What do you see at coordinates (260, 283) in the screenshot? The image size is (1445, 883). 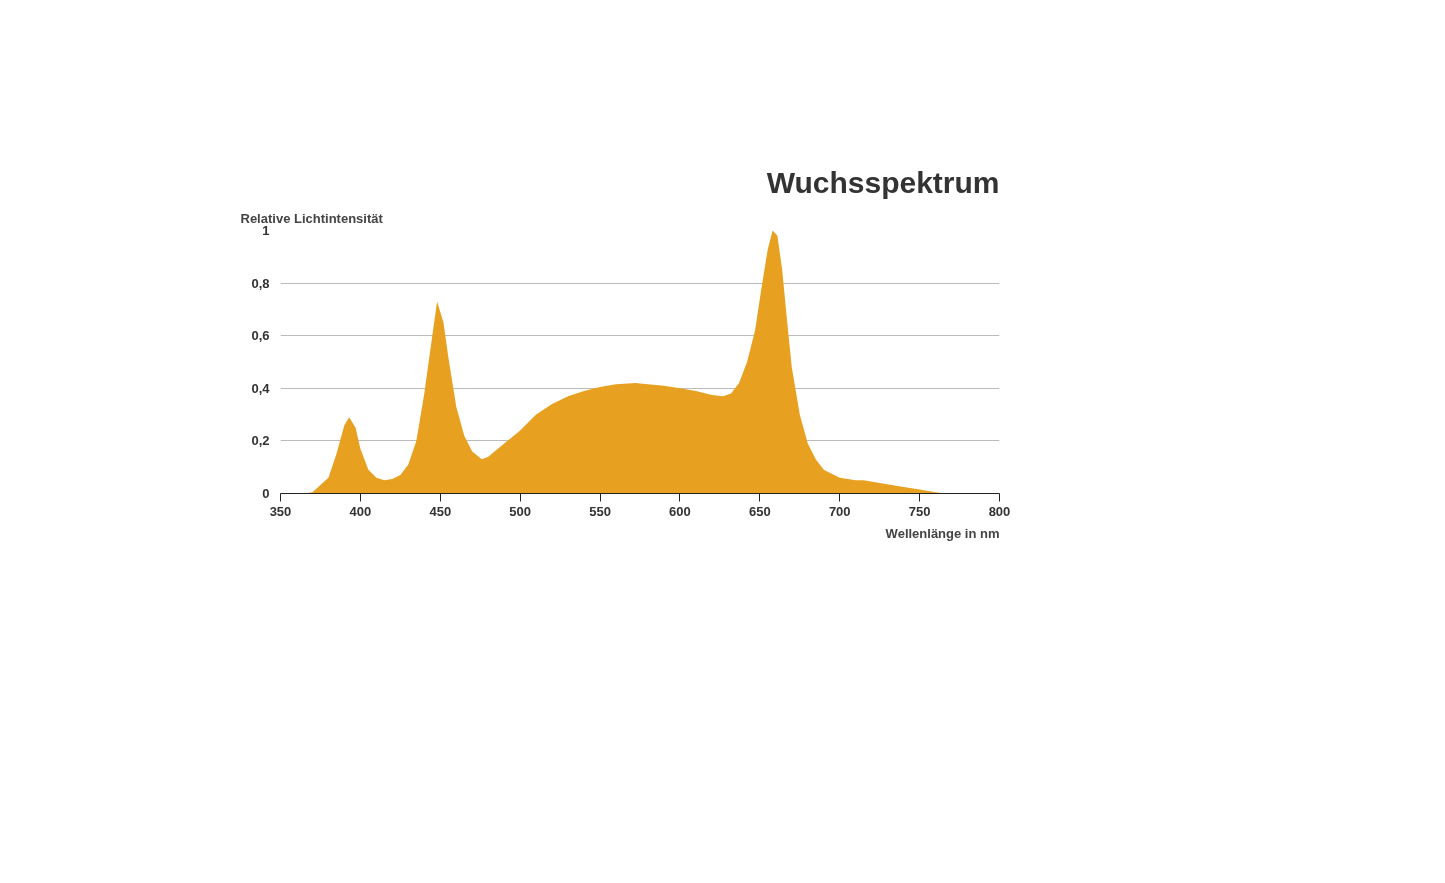 I see `y-tick-label: 0,8` at bounding box center [260, 283].